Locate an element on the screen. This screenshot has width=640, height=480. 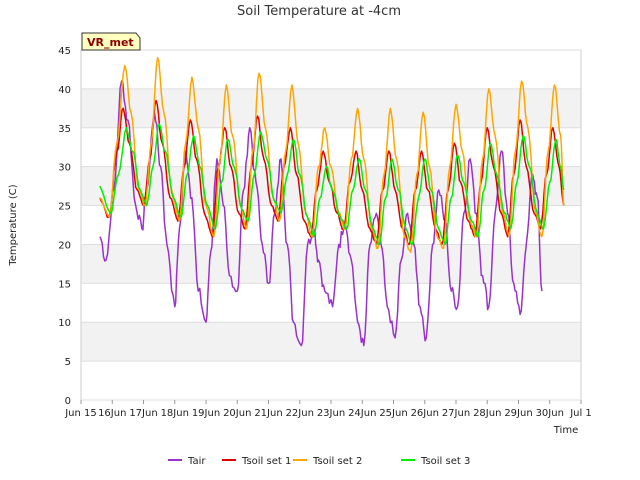
y-tick-label: 30 is located at coordinates (64, 168).